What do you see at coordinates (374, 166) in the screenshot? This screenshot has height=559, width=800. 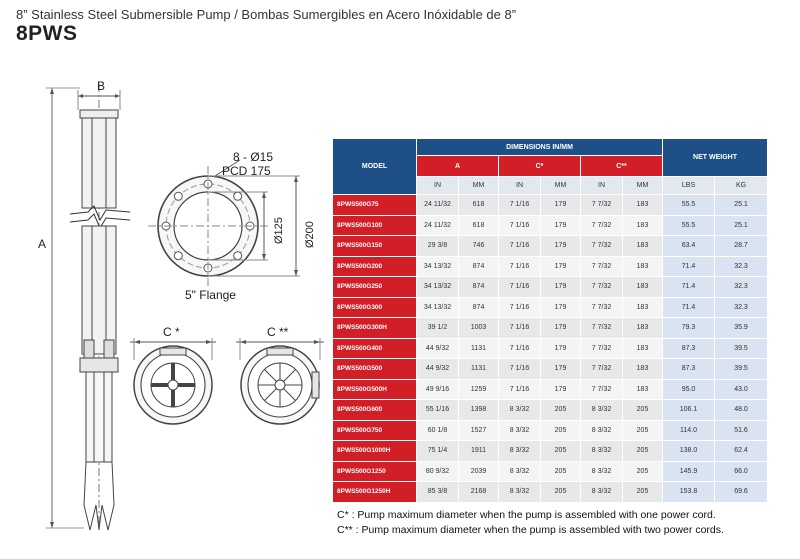 I see `model-header: MODEL` at bounding box center [374, 166].